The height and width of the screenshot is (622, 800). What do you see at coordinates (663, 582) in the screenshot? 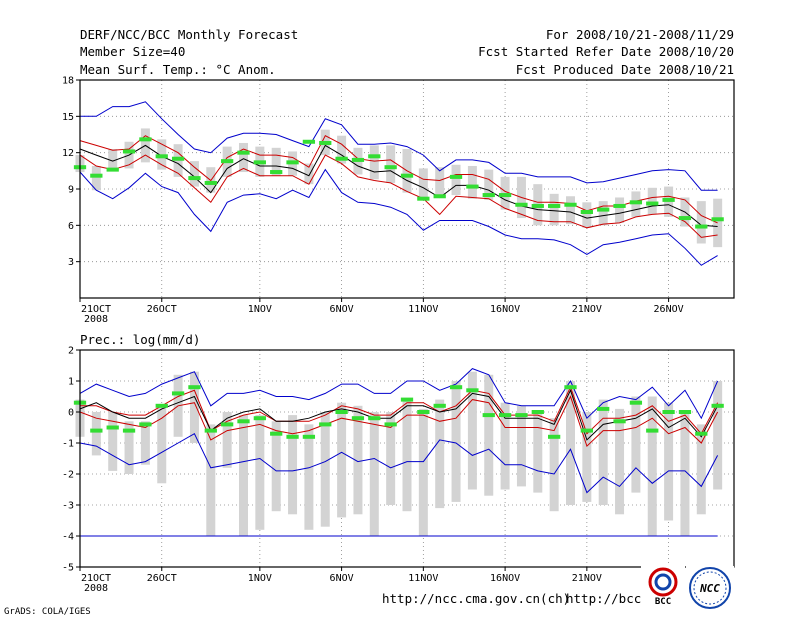
I see `bcc-logo-core-icon` at bounding box center [663, 582].